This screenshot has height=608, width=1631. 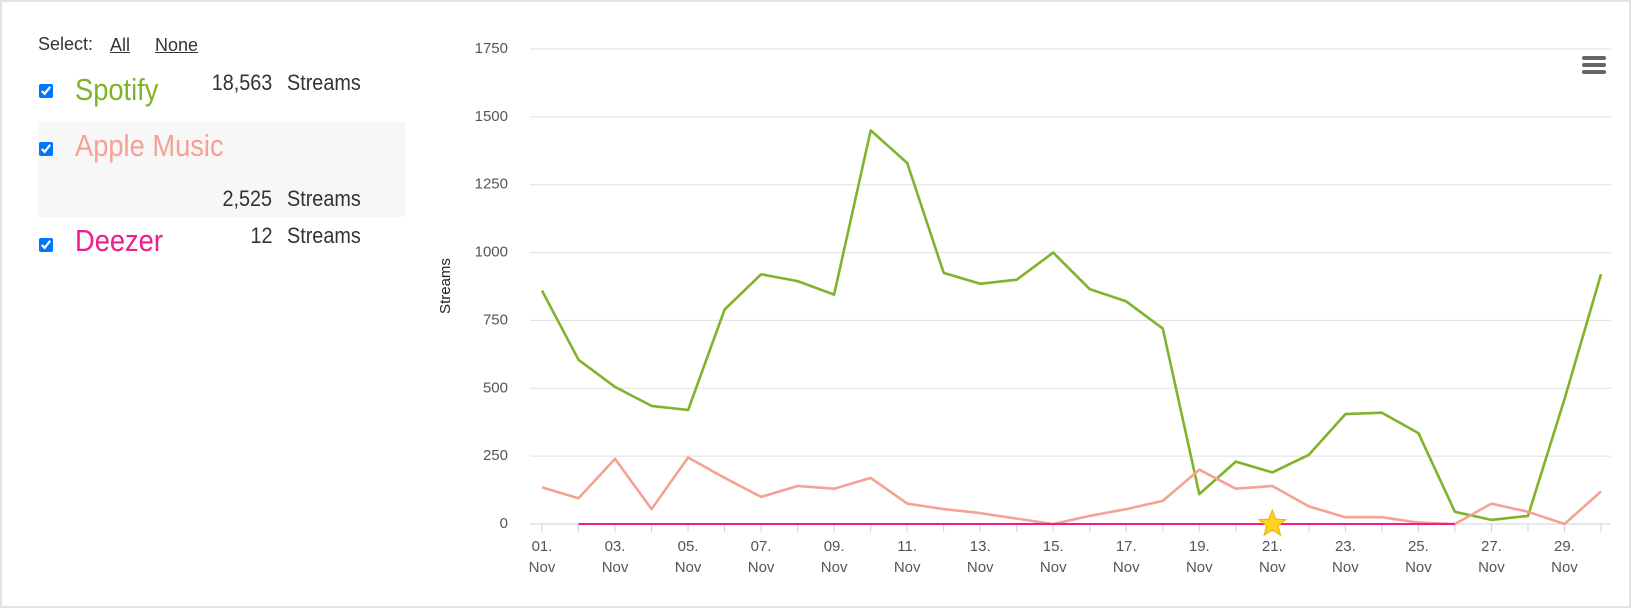 I want to click on x-tick-label: 11. Nov, so click(x=907, y=557).